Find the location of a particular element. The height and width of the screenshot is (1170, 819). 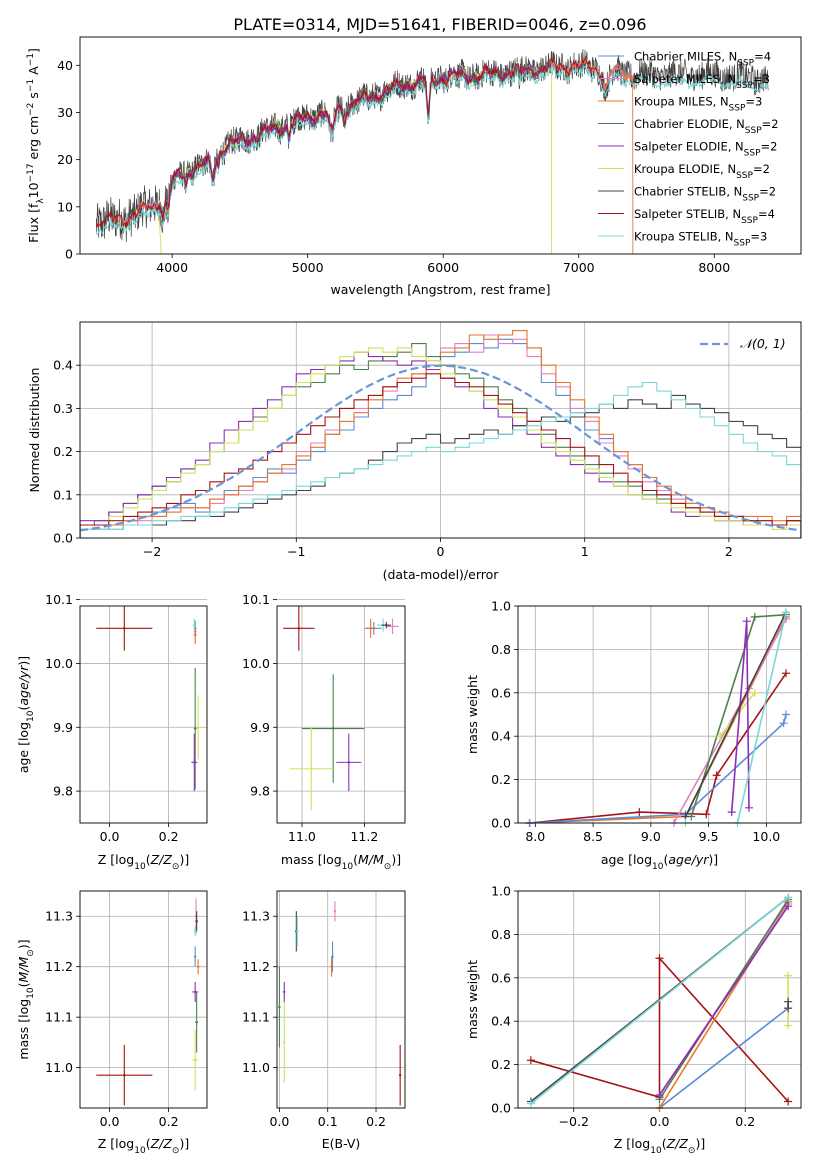

tick-label-x: 7000 is located at coordinates (579, 267).